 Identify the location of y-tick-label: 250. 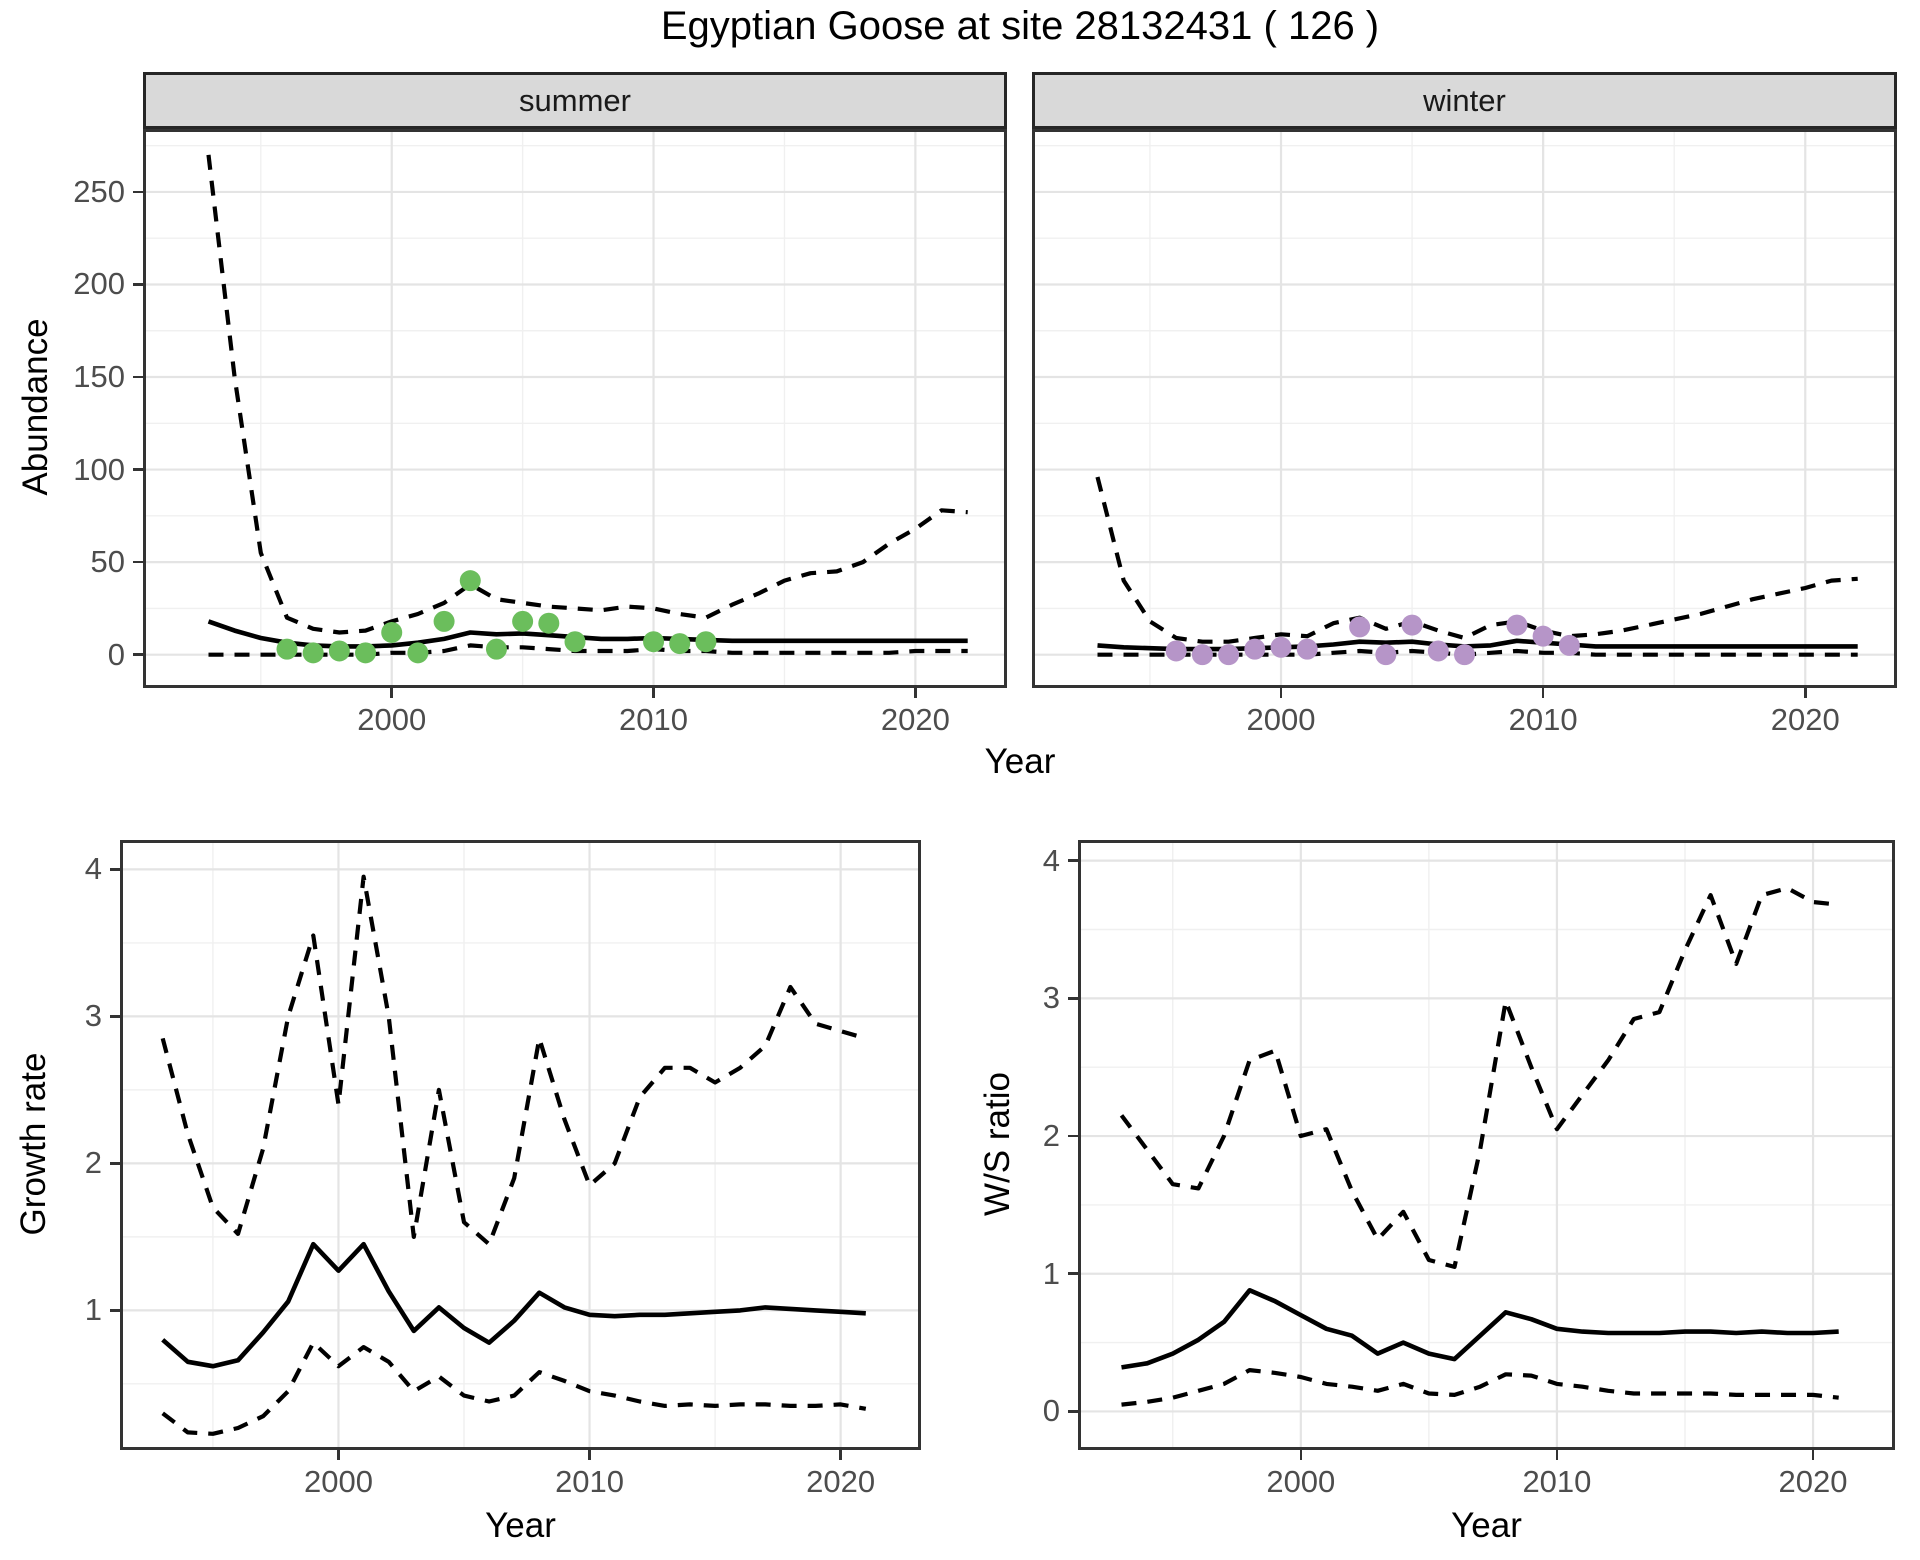
(99, 191).